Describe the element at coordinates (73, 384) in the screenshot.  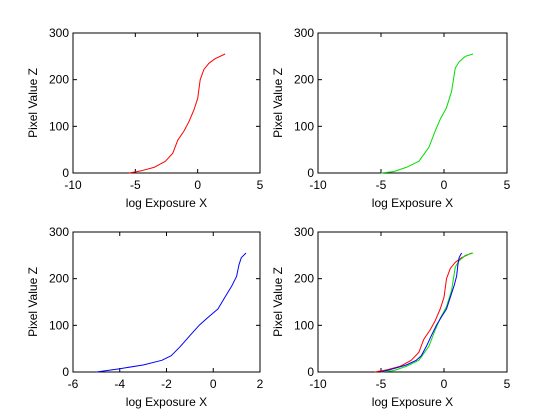
I see `x-tick-label: -6` at that location.